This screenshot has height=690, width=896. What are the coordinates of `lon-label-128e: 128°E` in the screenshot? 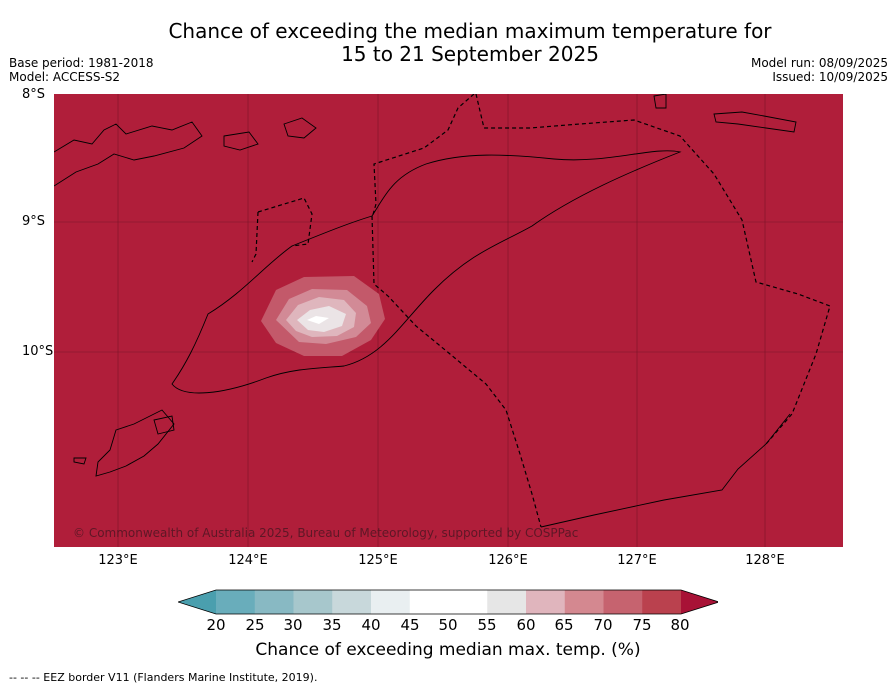 It's located at (765, 560).